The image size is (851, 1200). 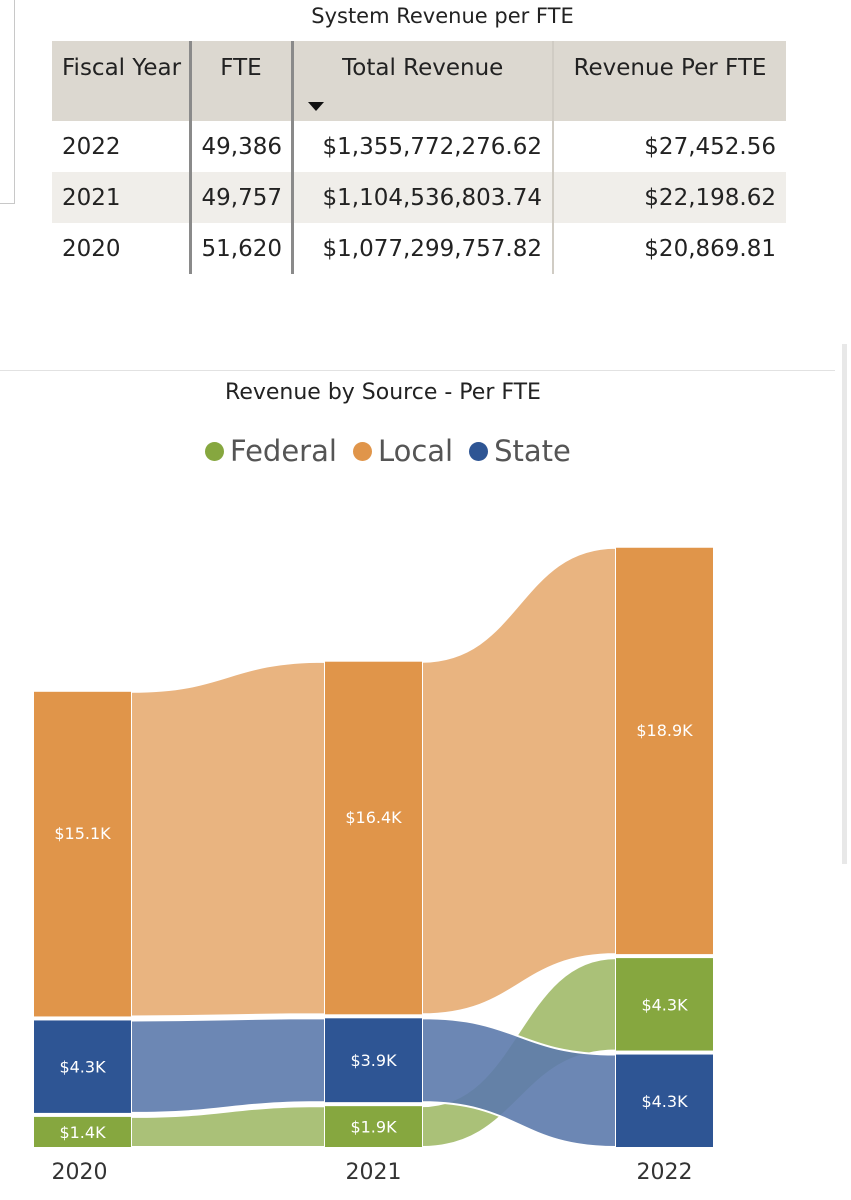 I want to click on bar-local-2022, so click(x=664, y=751).